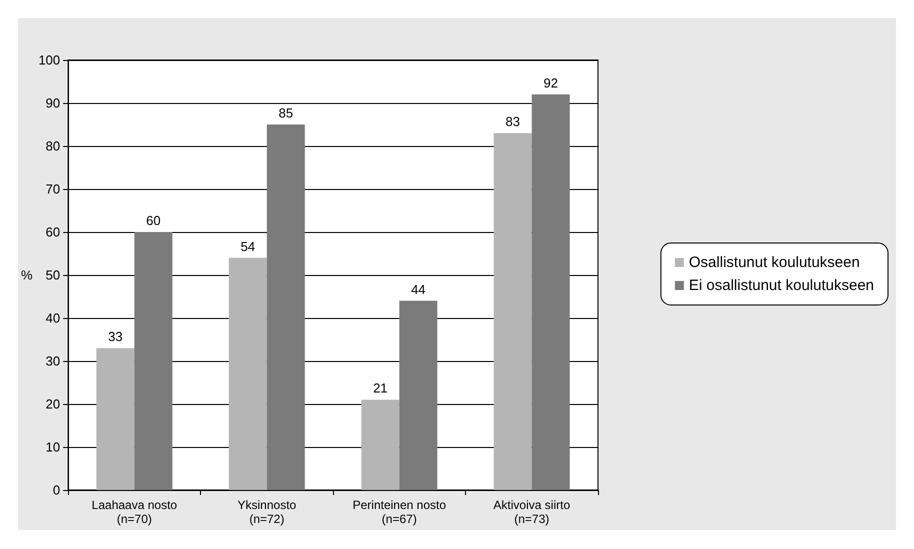 The image size is (914, 549). Describe the element at coordinates (286, 113) in the screenshot. I see `data-label: 85` at that location.